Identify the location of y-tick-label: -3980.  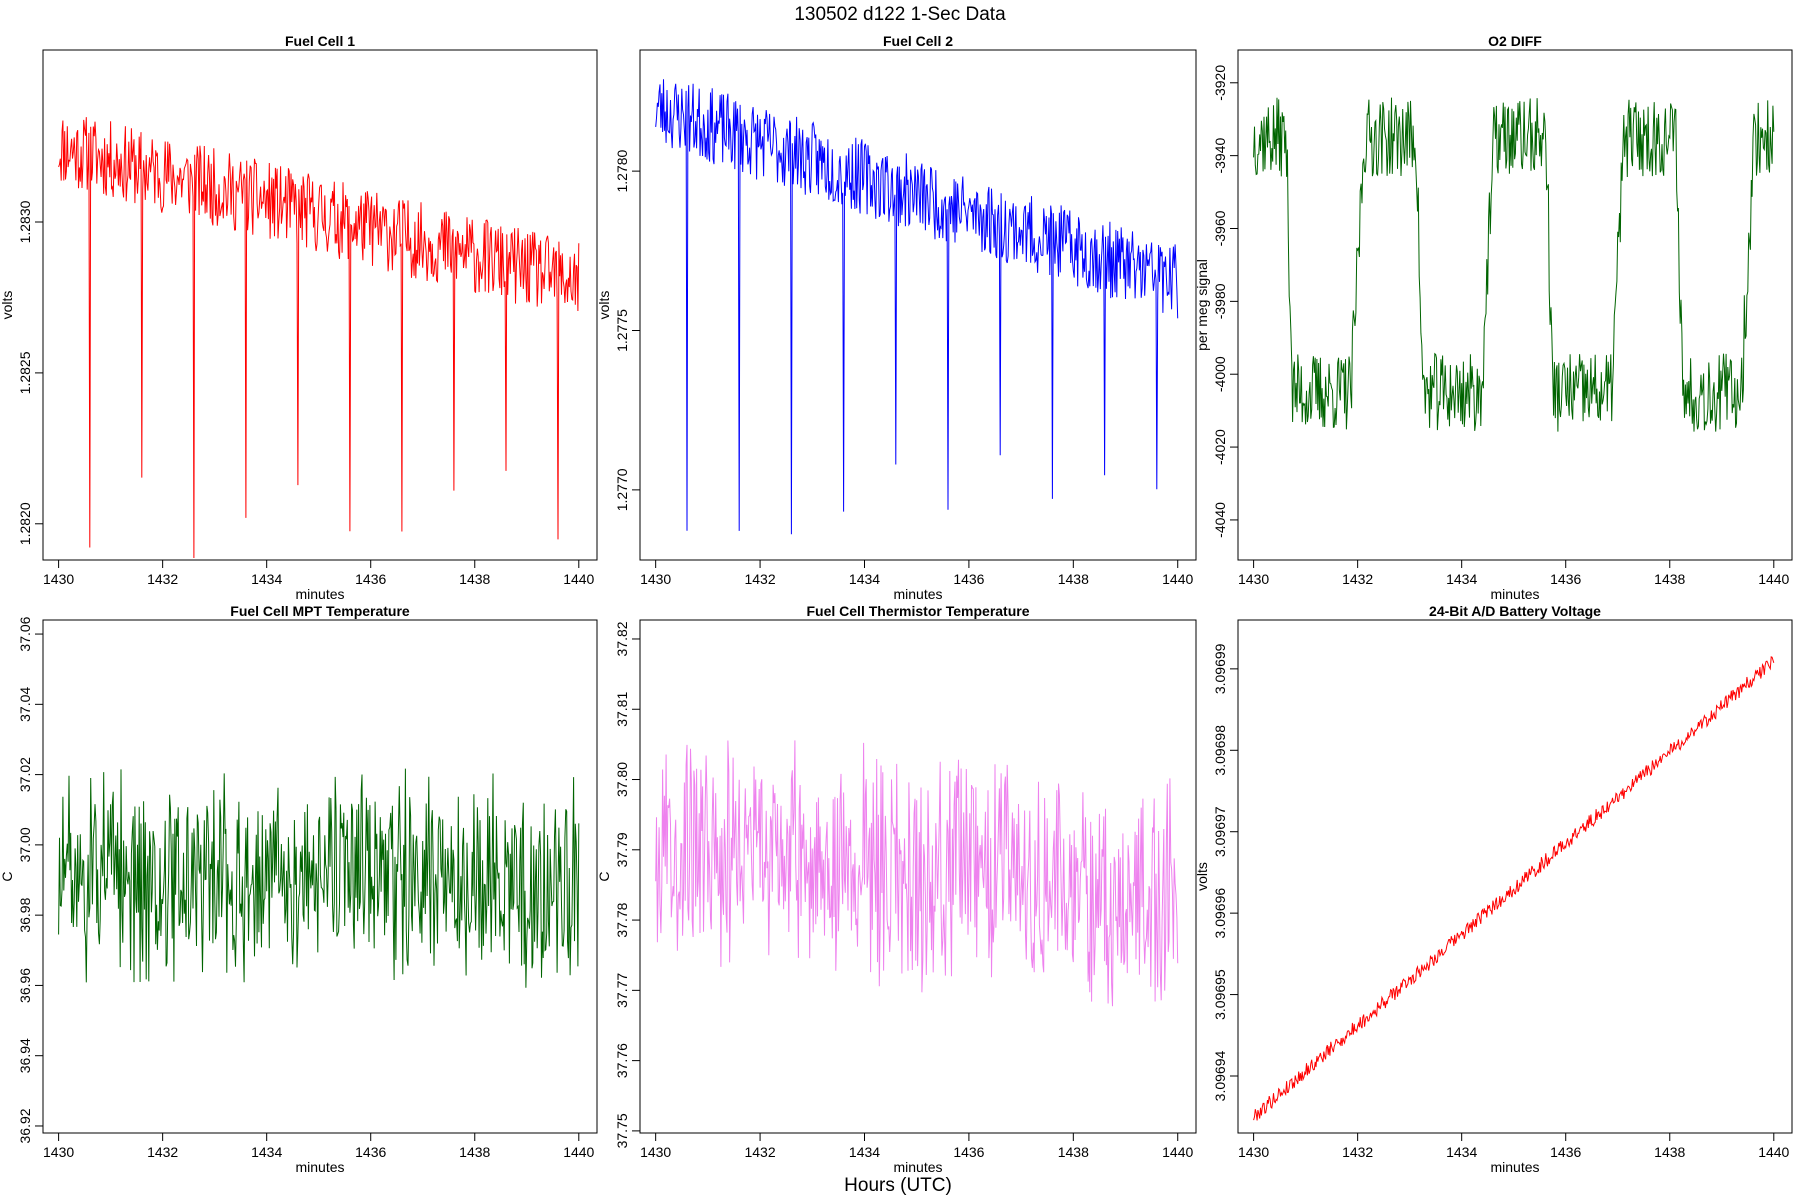
(1220, 301).